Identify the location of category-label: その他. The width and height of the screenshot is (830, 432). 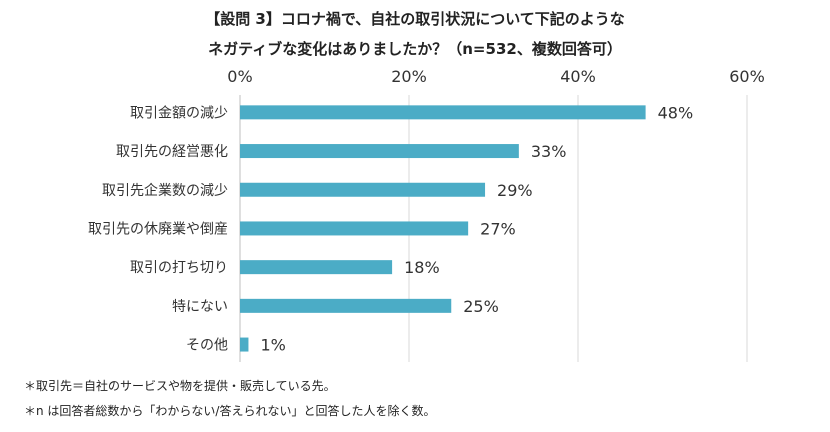
(207, 346).